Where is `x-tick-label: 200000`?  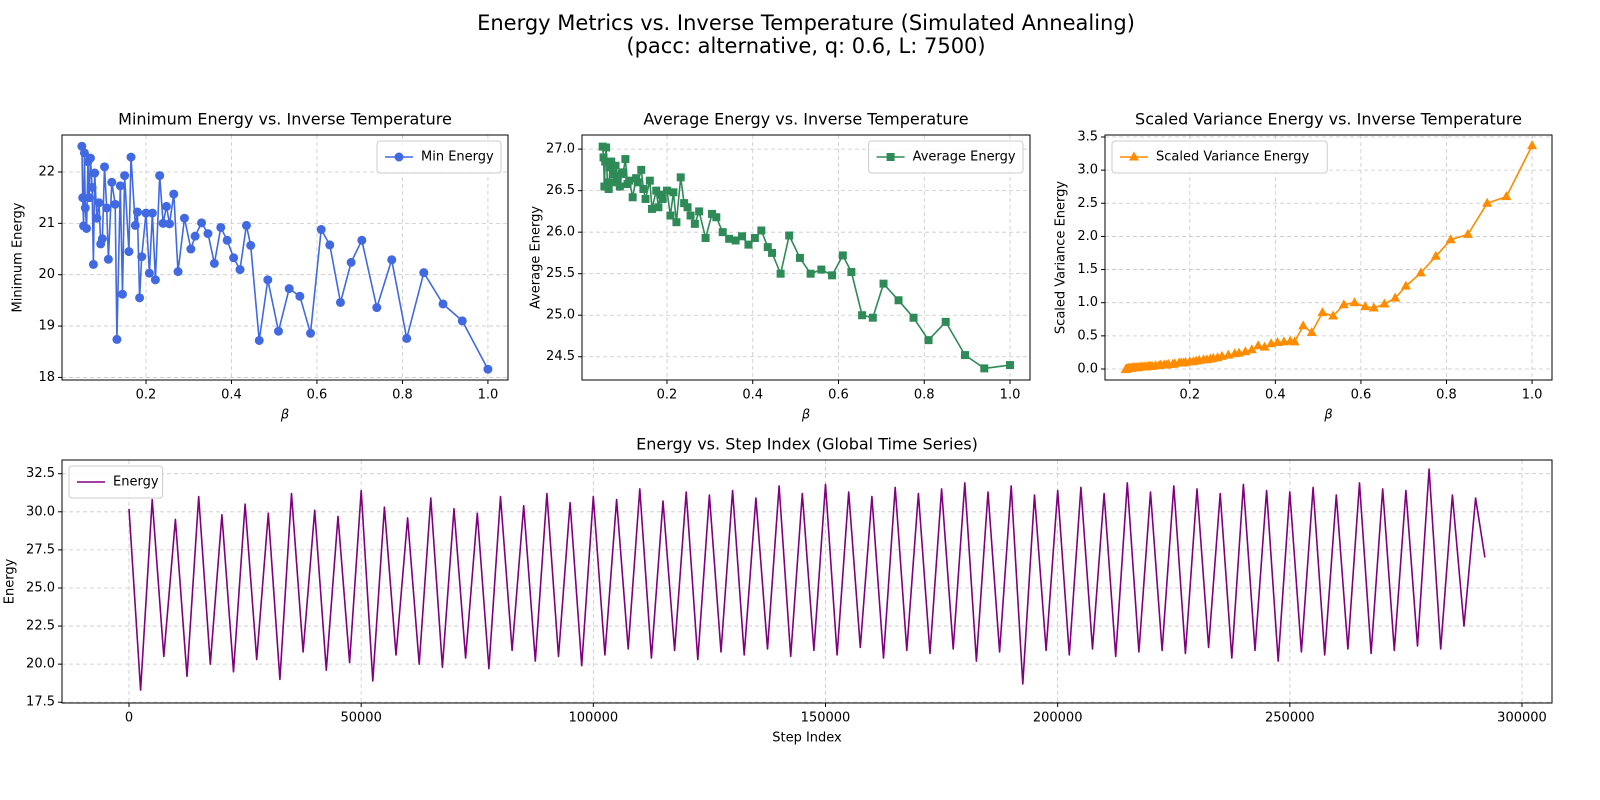
x-tick-label: 200000 is located at coordinates (1058, 718).